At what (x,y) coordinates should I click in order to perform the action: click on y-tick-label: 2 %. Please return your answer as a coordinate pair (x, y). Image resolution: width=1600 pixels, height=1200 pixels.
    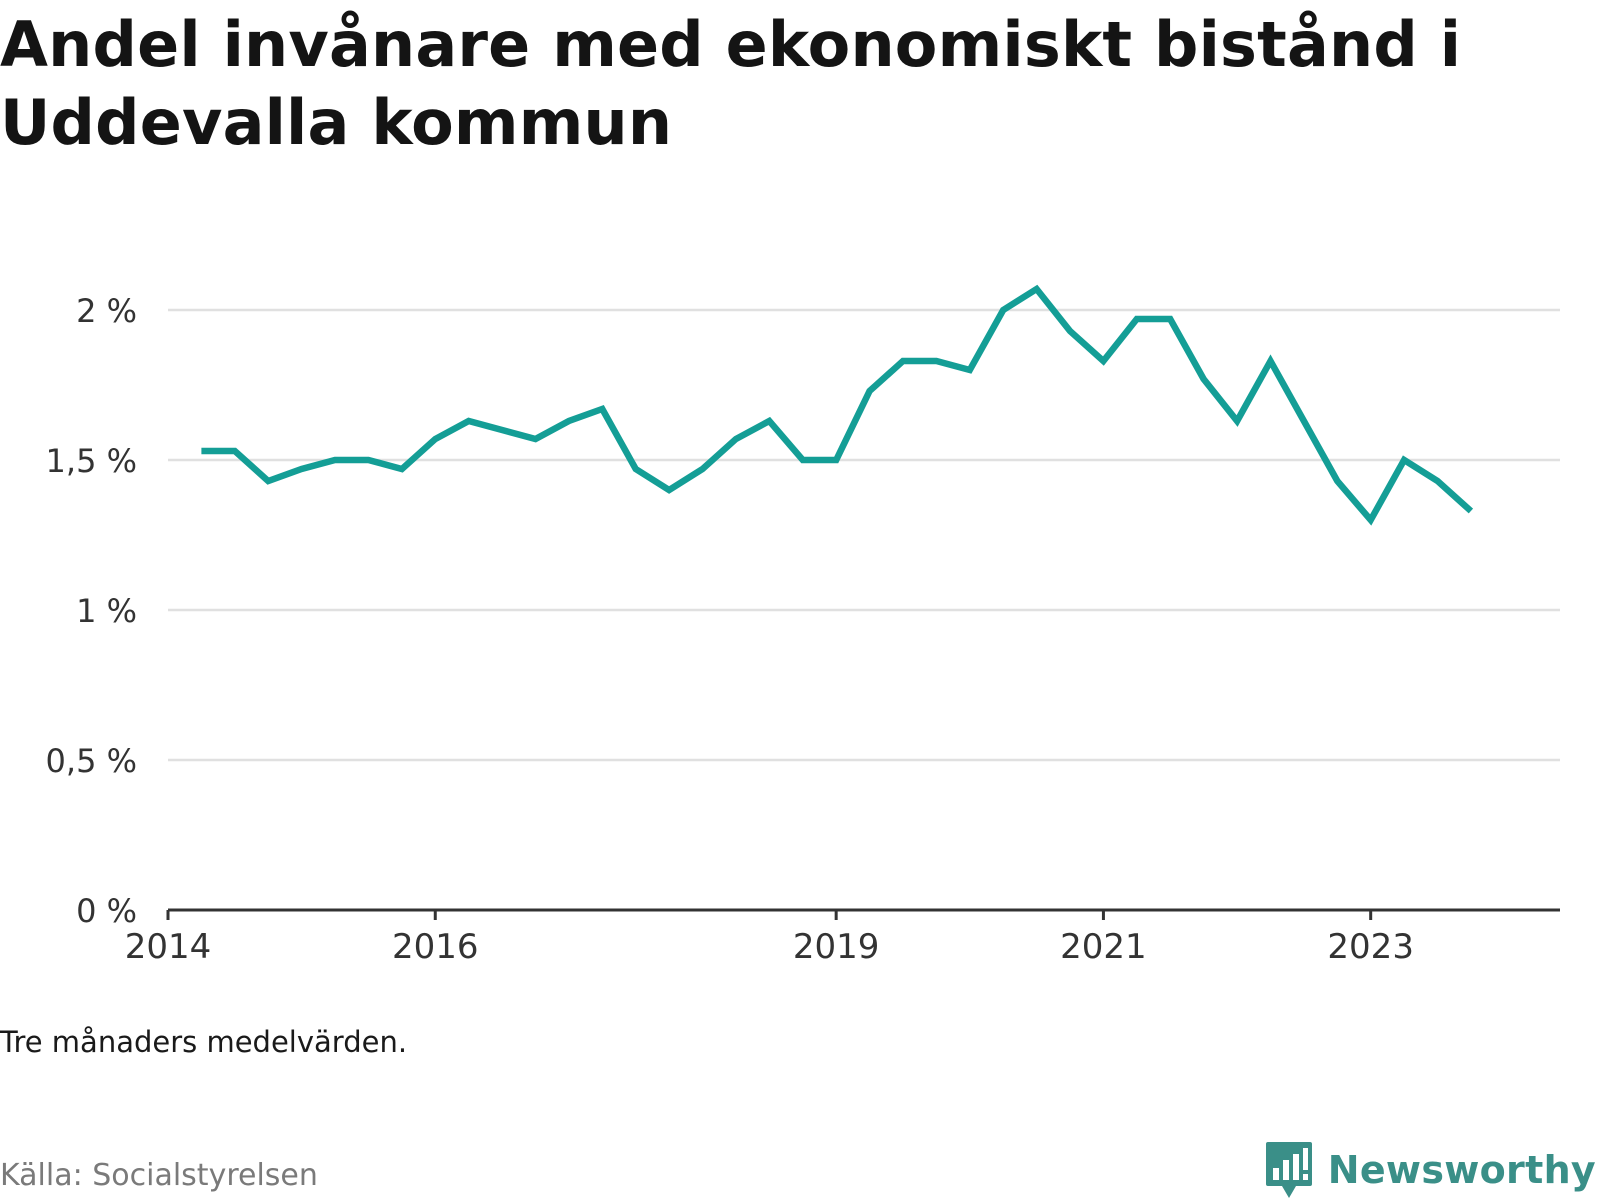
    Looking at the image, I should click on (106, 311).